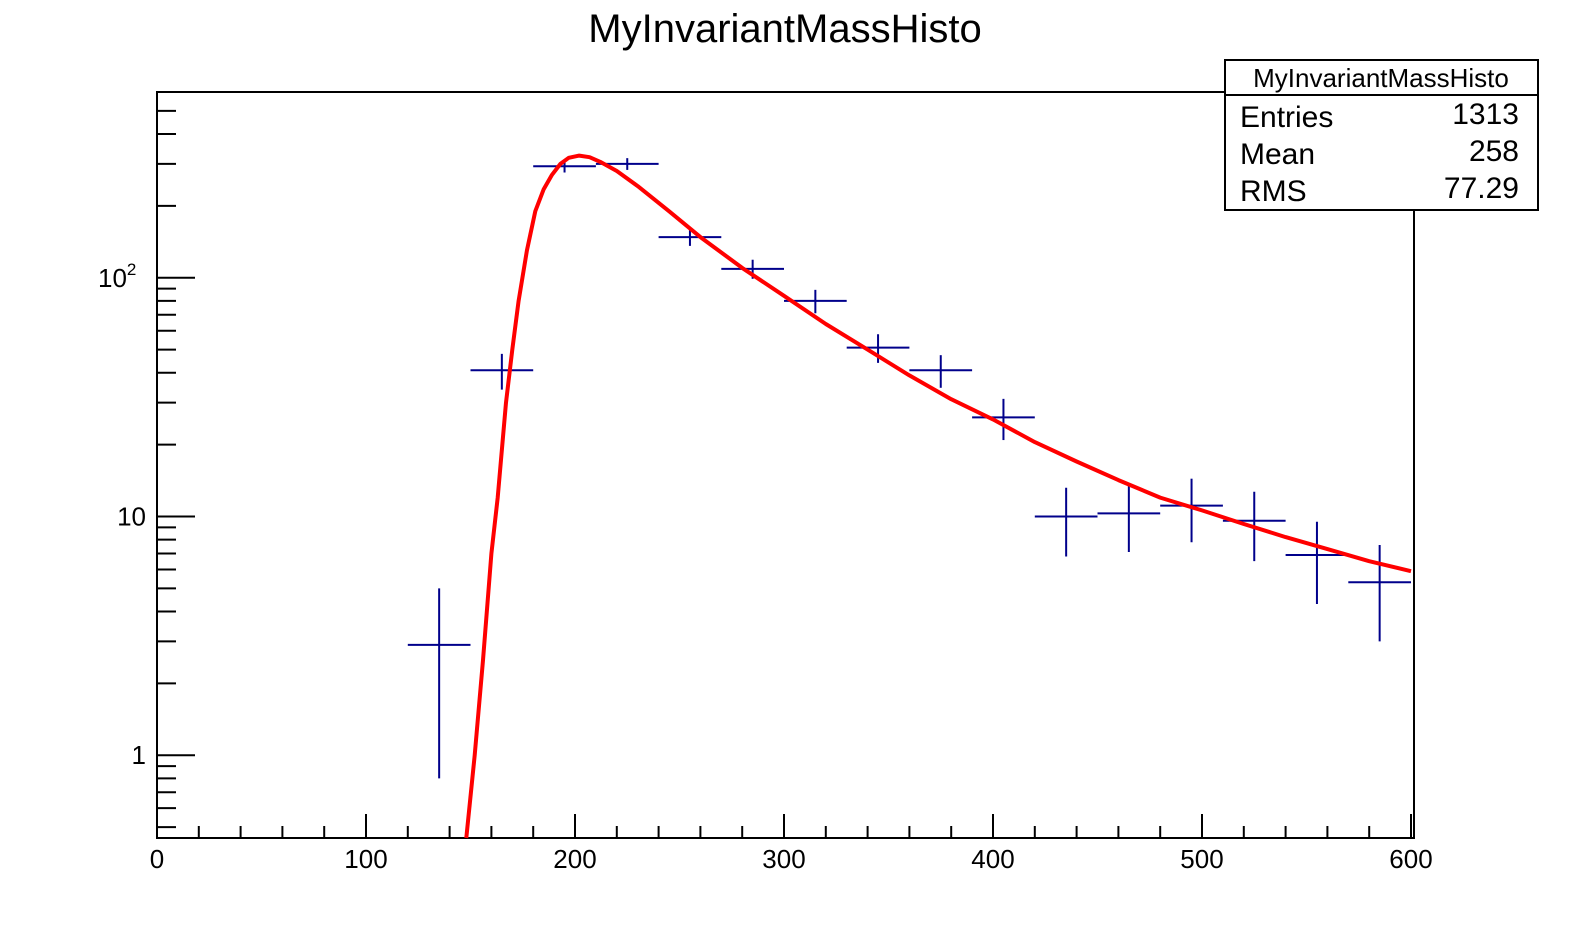 The image size is (1575, 937). What do you see at coordinates (365, 859) in the screenshot?
I see `x-tick-label: 100` at bounding box center [365, 859].